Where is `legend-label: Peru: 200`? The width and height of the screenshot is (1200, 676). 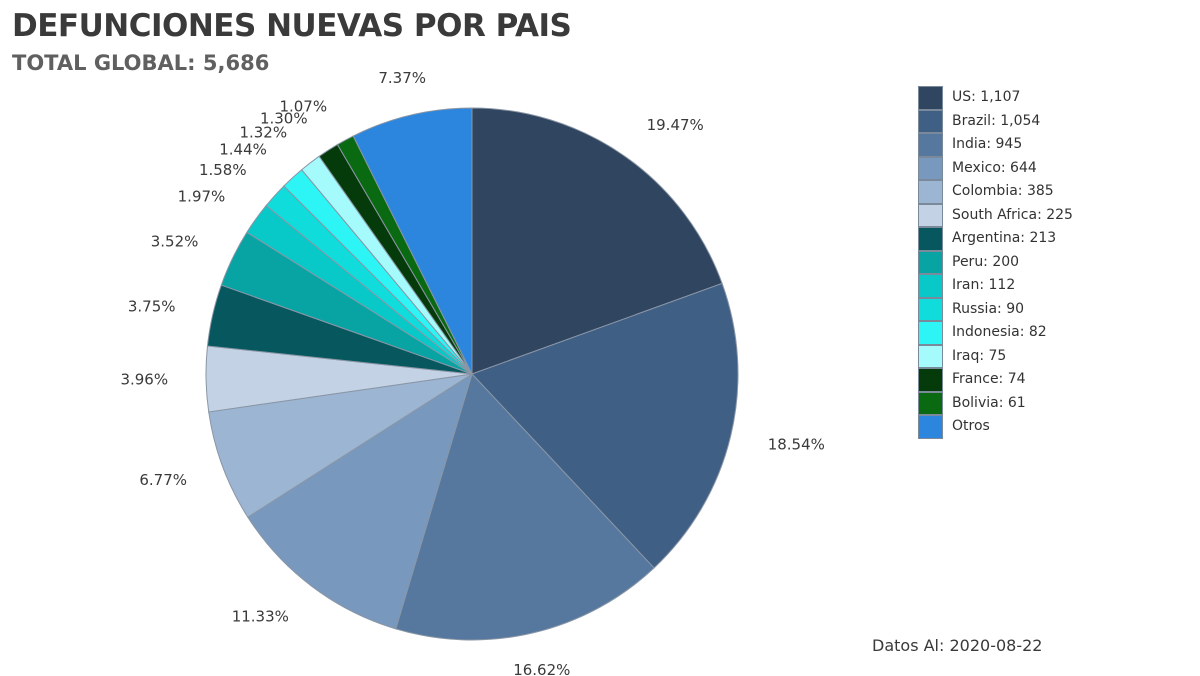
legend-label: Peru: 200 is located at coordinates (986, 261).